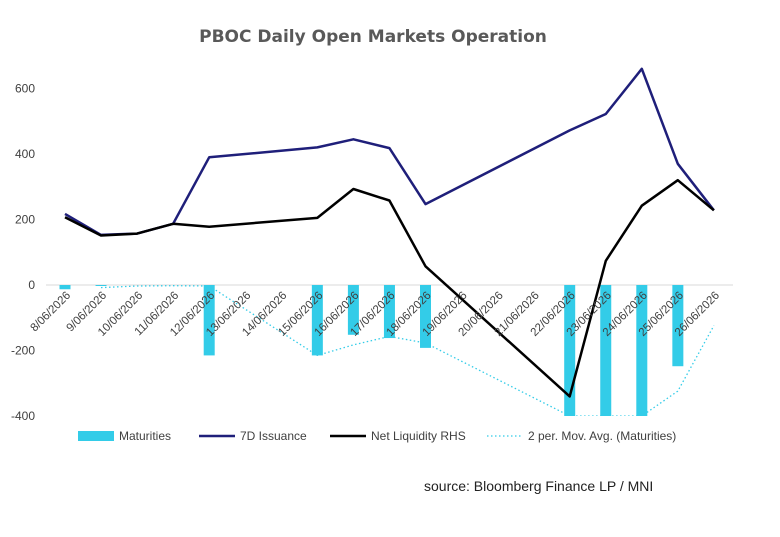  Describe the element at coordinates (23, 351) in the screenshot. I see `y-tick-label: -200` at that location.